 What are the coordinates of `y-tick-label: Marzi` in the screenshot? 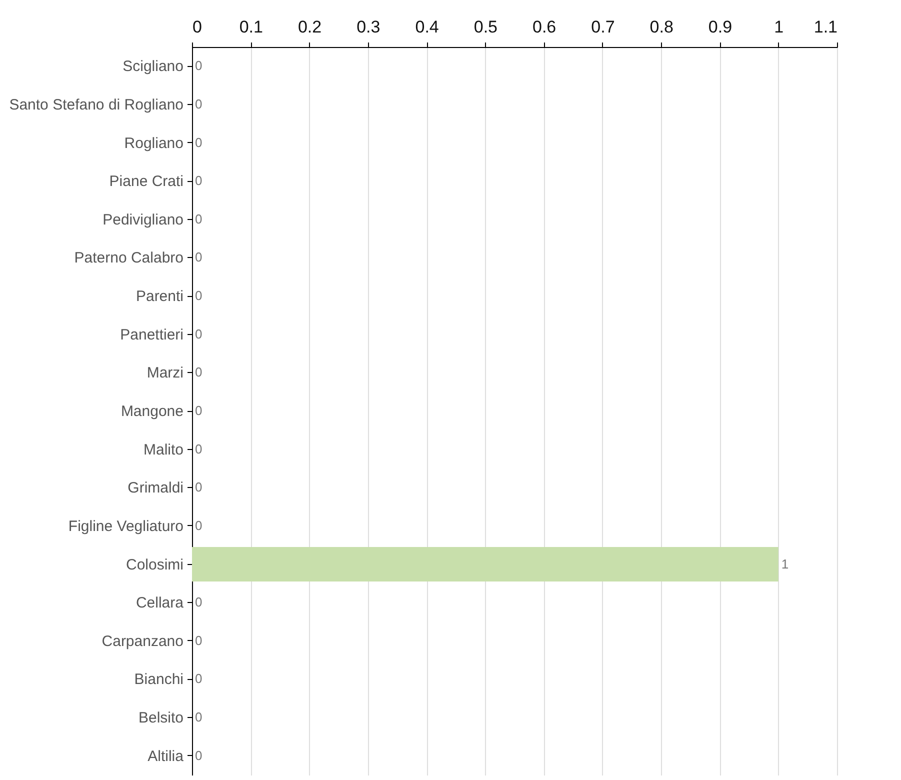 It's located at (165, 373).